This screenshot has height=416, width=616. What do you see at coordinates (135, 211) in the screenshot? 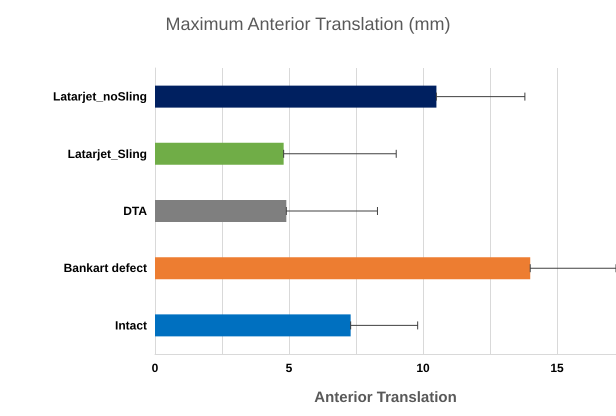
I see `y-tick-label: DTA` at bounding box center [135, 211].